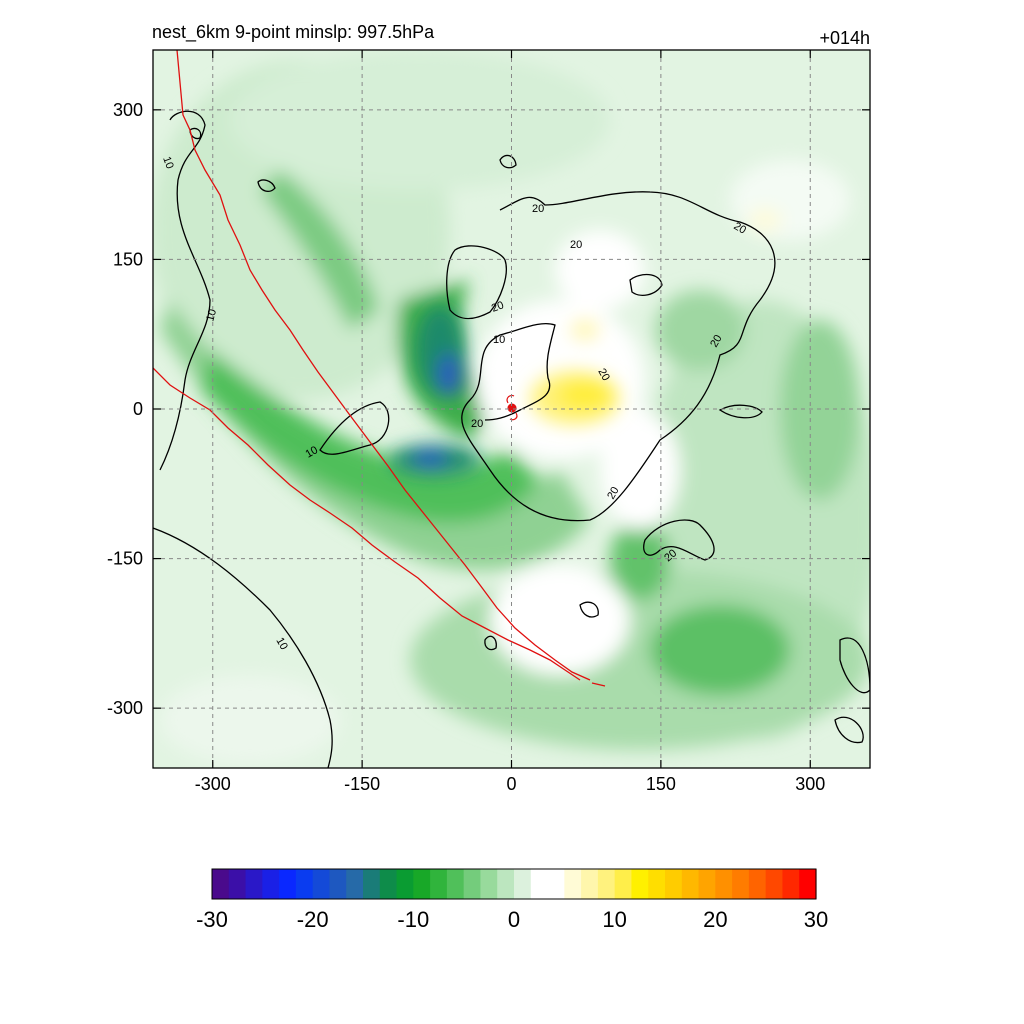 This screenshot has height=1024, width=1024. What do you see at coordinates (138, 409) in the screenshot?
I see `y-tick-label: 0` at bounding box center [138, 409].